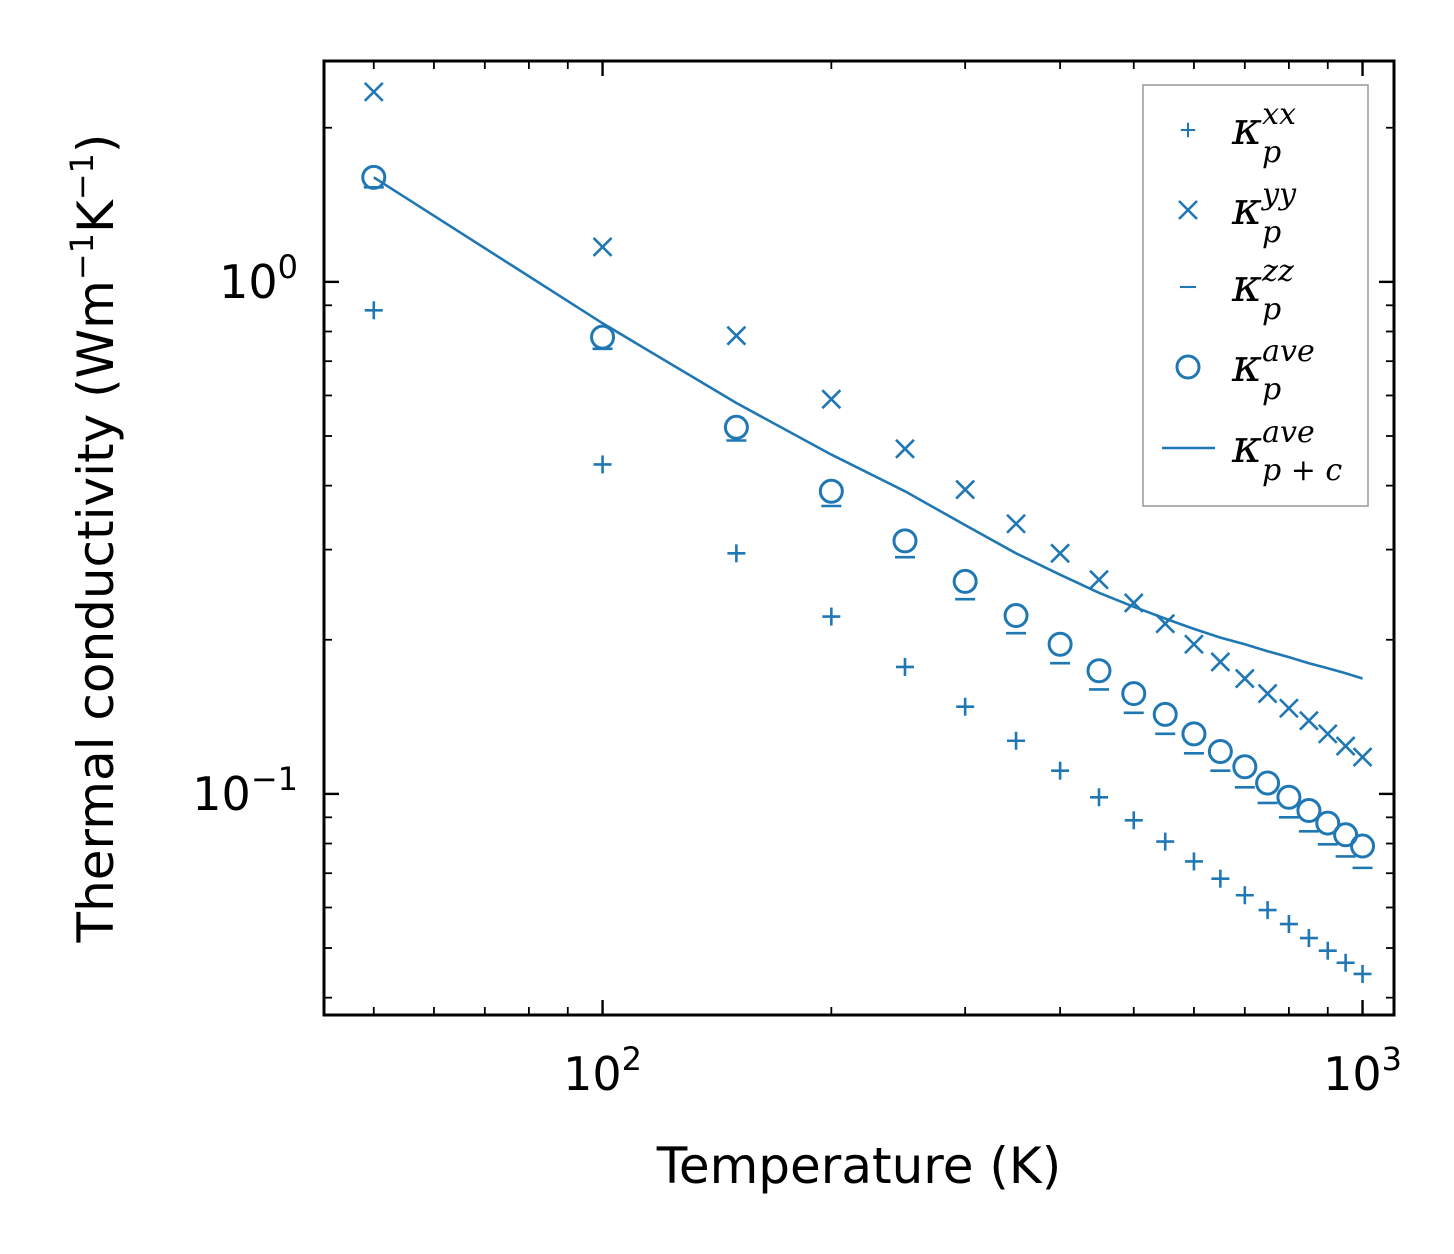 The width and height of the screenshot is (1454, 1254). Describe the element at coordinates (1308, 720) in the screenshot. I see `point-x-850-b` at that location.